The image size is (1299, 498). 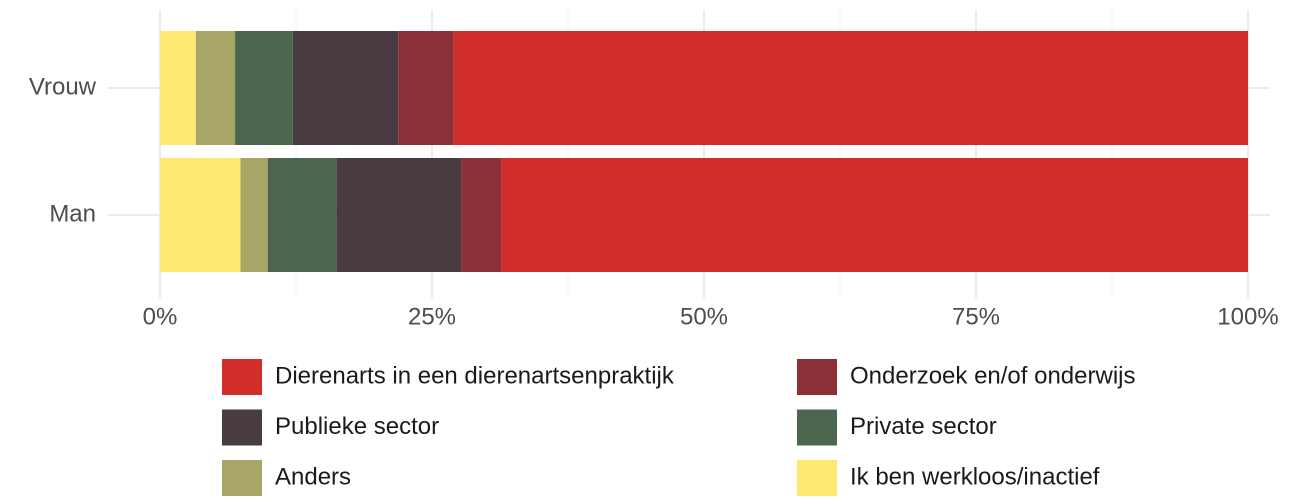 What do you see at coordinates (975, 476) in the screenshot?
I see `legend-label: Ik ben werkloos/inactief` at bounding box center [975, 476].